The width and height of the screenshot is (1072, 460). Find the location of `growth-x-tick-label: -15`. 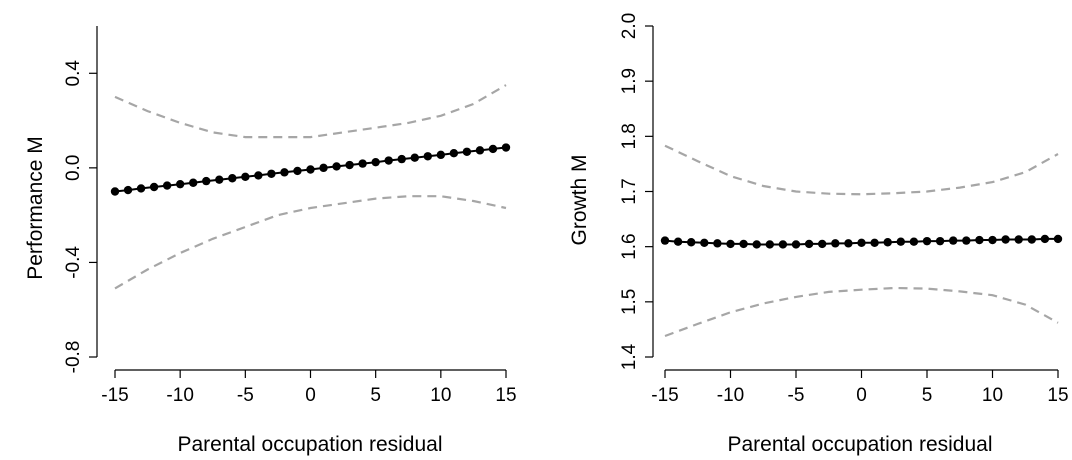

growth-x-tick-label: -15 is located at coordinates (664, 395).